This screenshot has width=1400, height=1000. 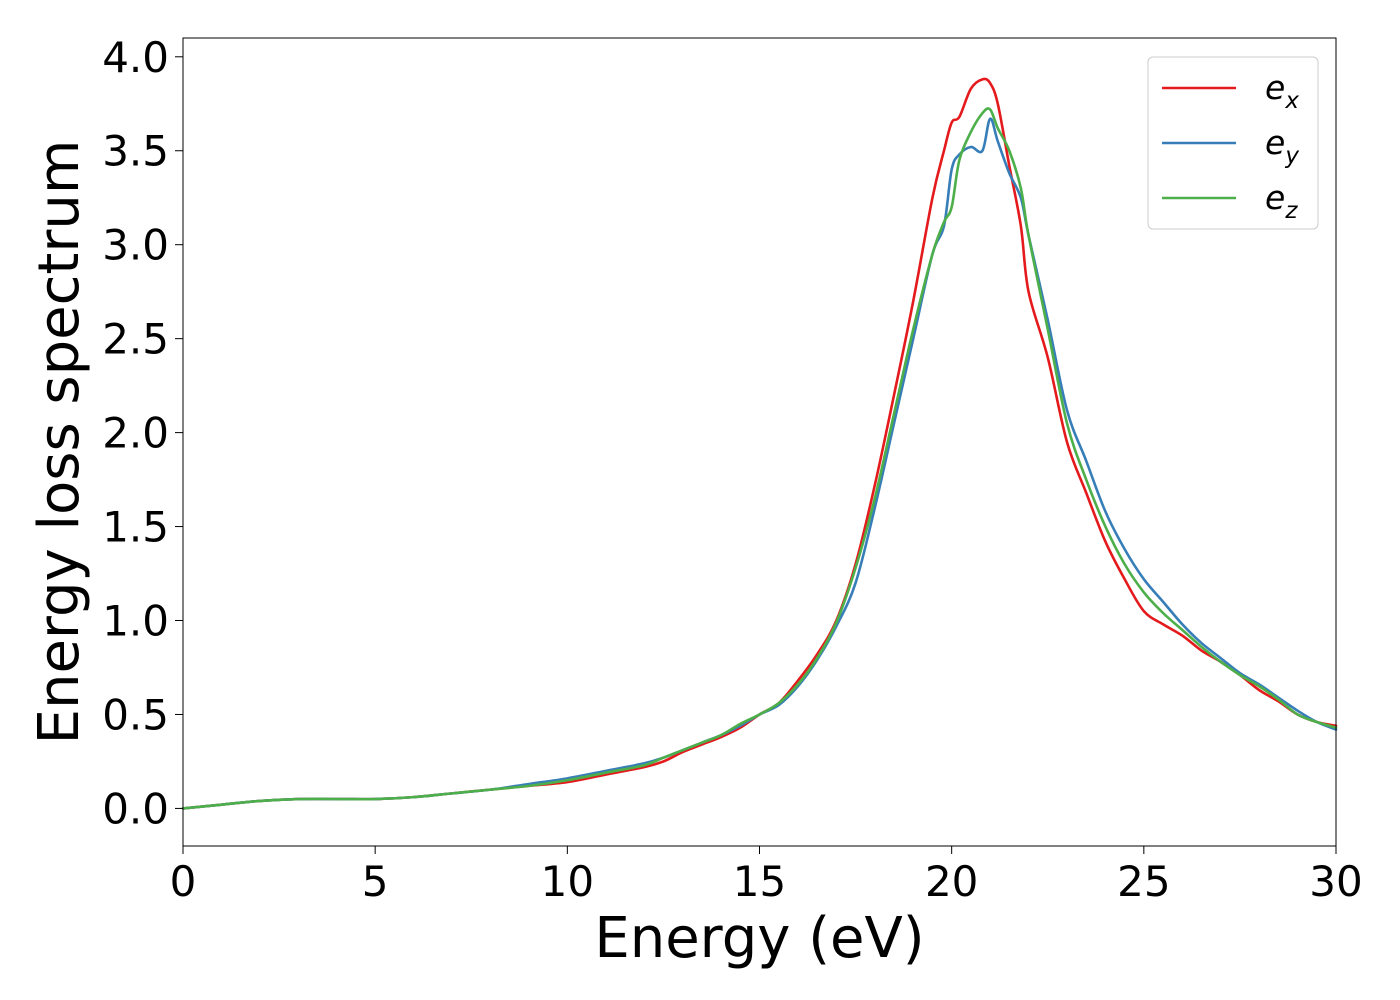 I want to click on y-tick-label: 2.0, so click(x=135, y=433).